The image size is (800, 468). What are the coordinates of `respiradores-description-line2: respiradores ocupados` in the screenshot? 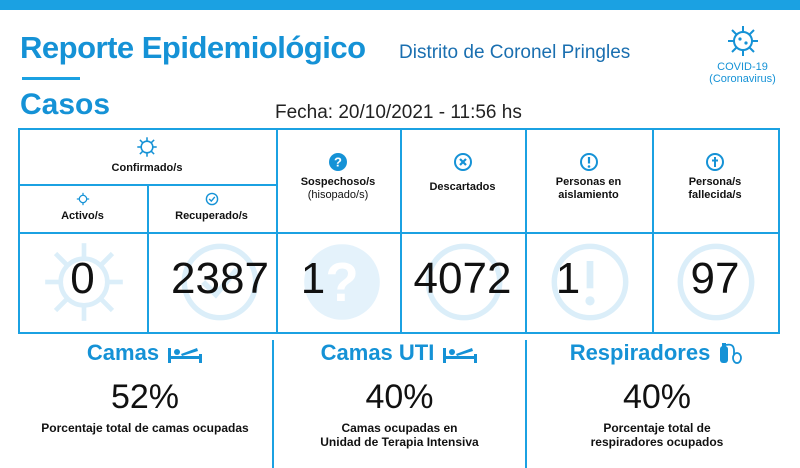 It's located at (657, 442).